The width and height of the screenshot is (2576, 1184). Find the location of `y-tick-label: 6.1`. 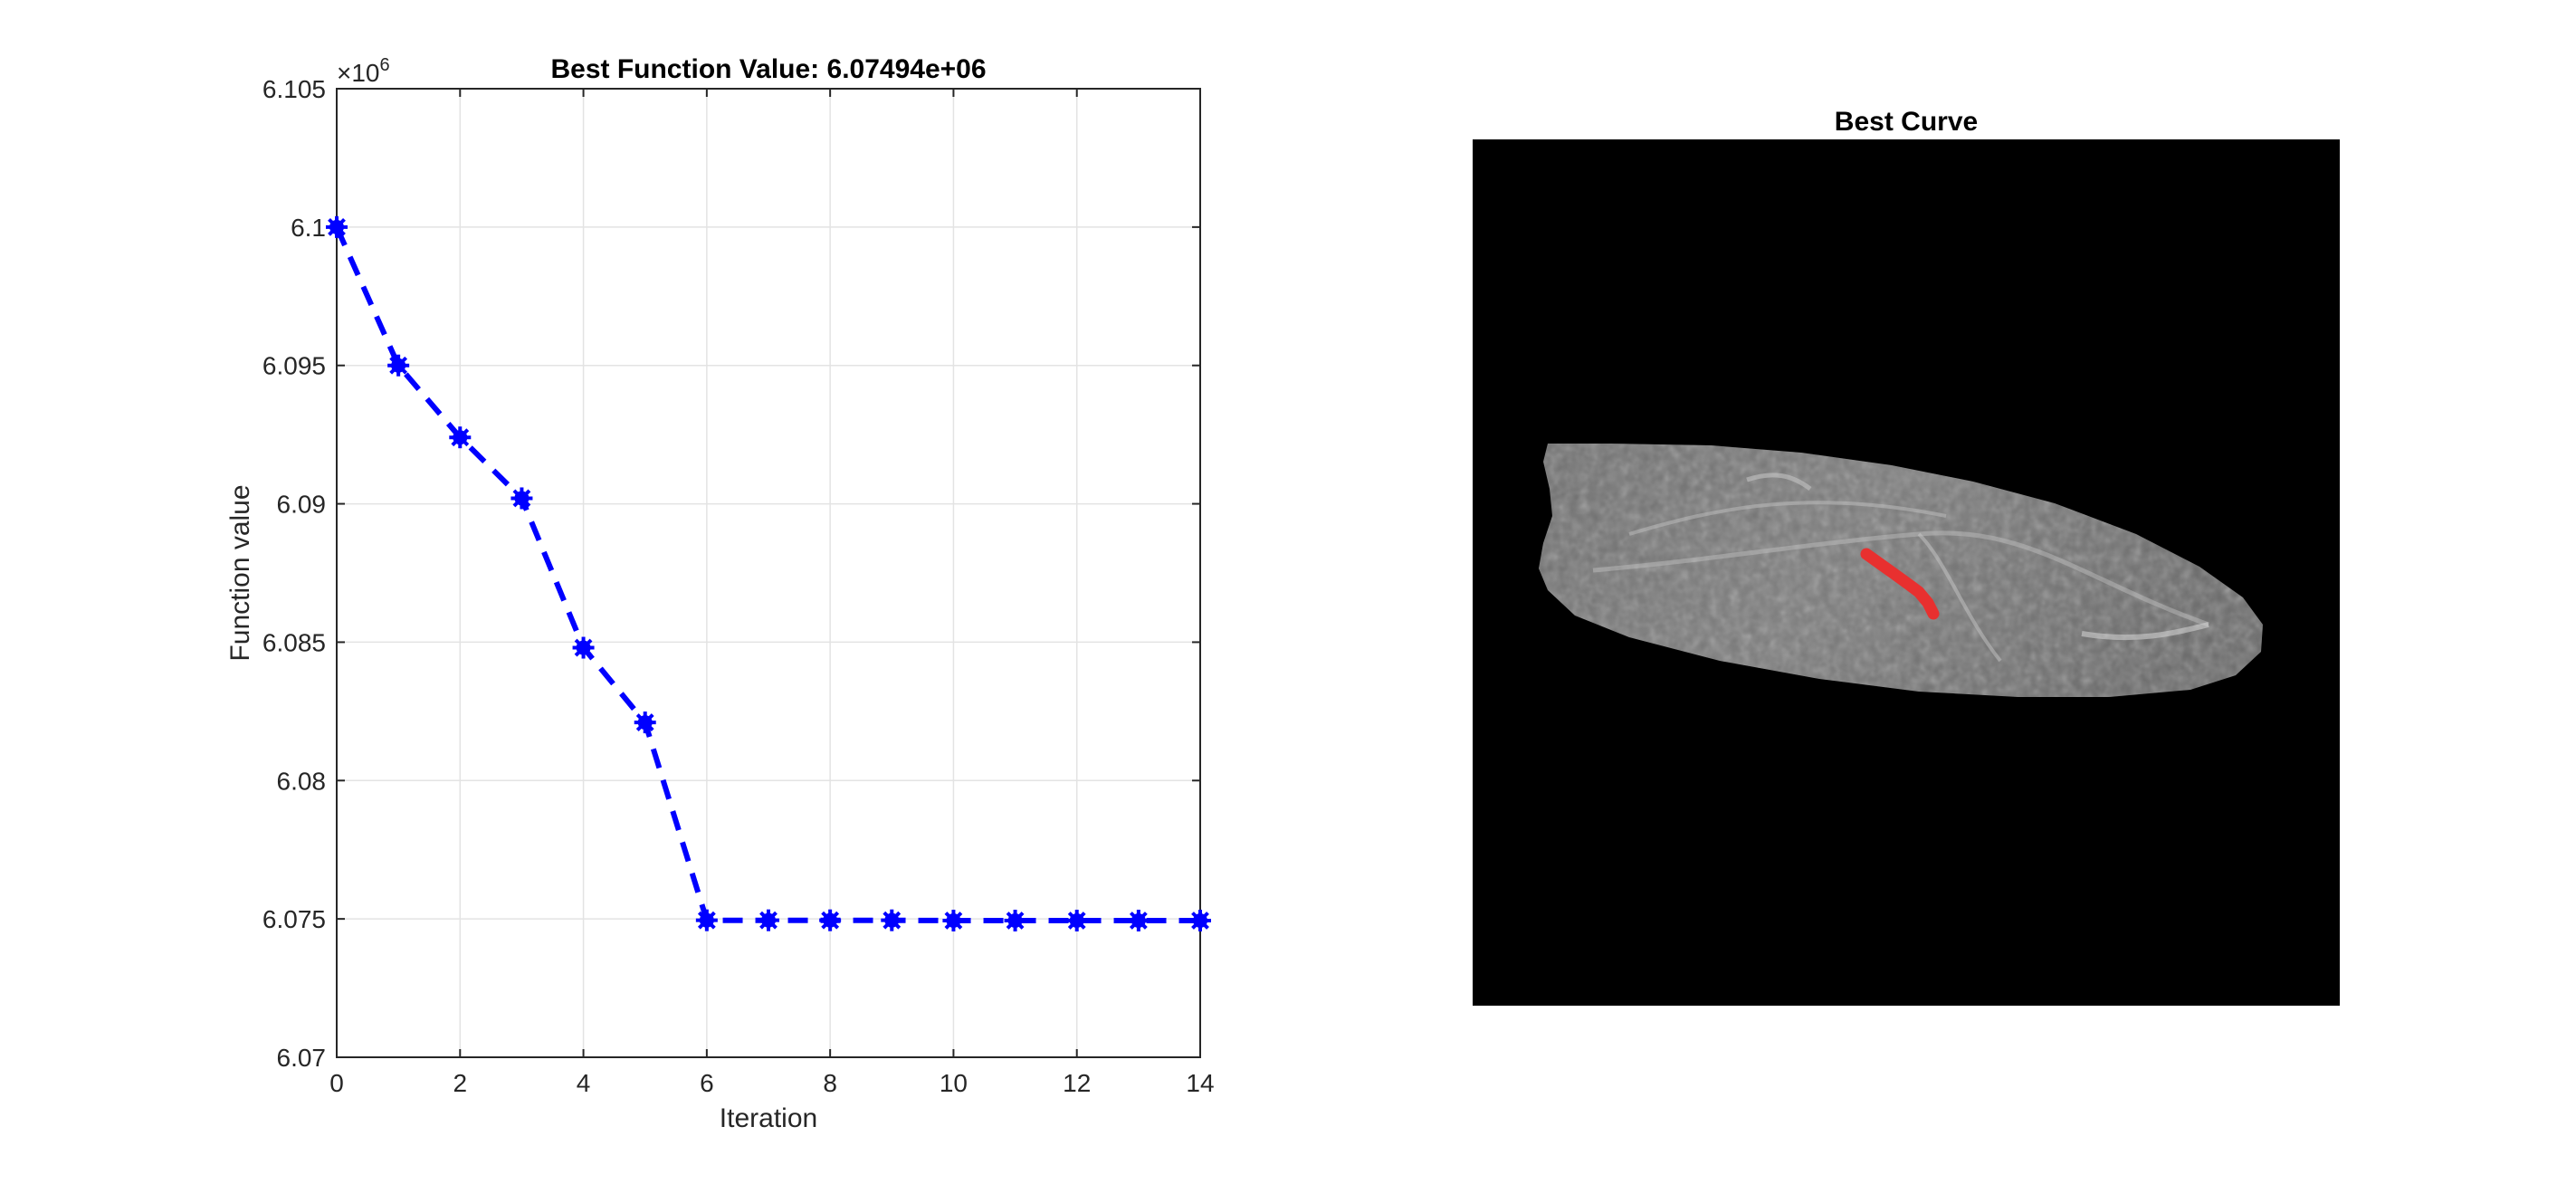

y-tick-label: 6.1 is located at coordinates (309, 228).